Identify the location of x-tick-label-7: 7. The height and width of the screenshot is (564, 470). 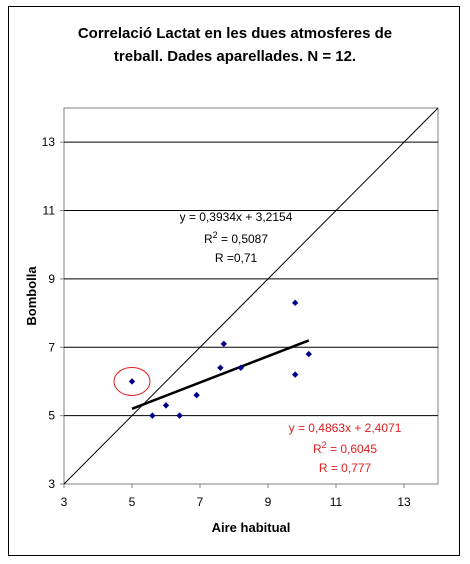
(200, 502).